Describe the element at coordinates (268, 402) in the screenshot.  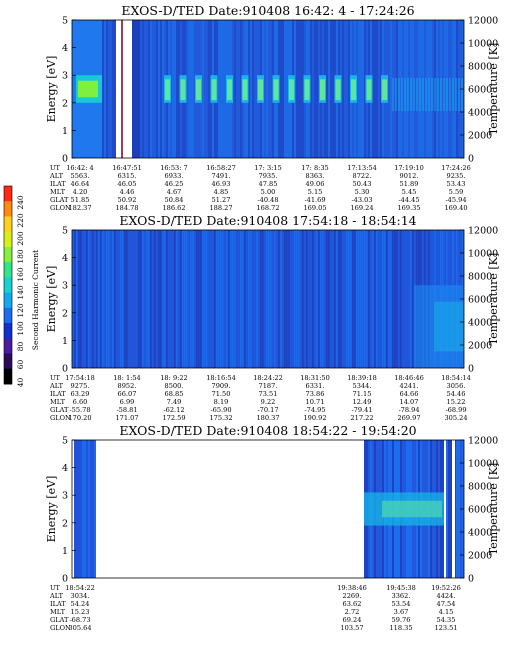
I see `table-cell: 9.22` at that location.